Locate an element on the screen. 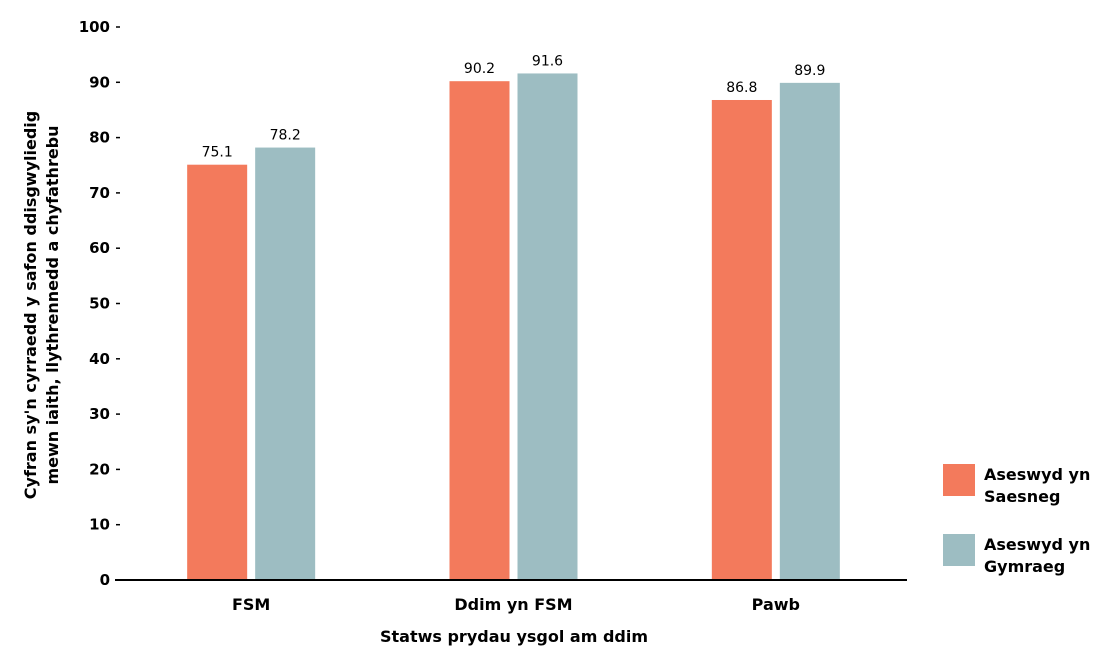  data-label: 75.1 is located at coordinates (217, 153).